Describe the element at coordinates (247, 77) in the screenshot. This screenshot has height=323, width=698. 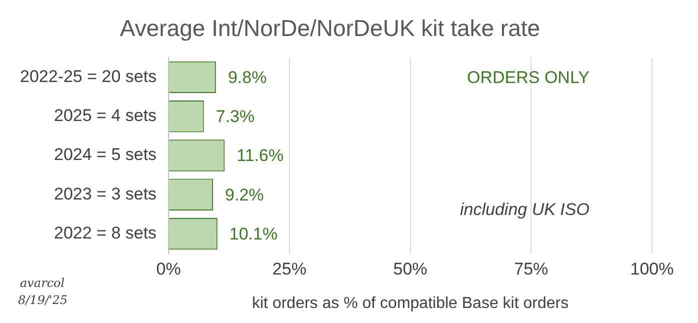
I see `data-label: 9.8%` at that location.